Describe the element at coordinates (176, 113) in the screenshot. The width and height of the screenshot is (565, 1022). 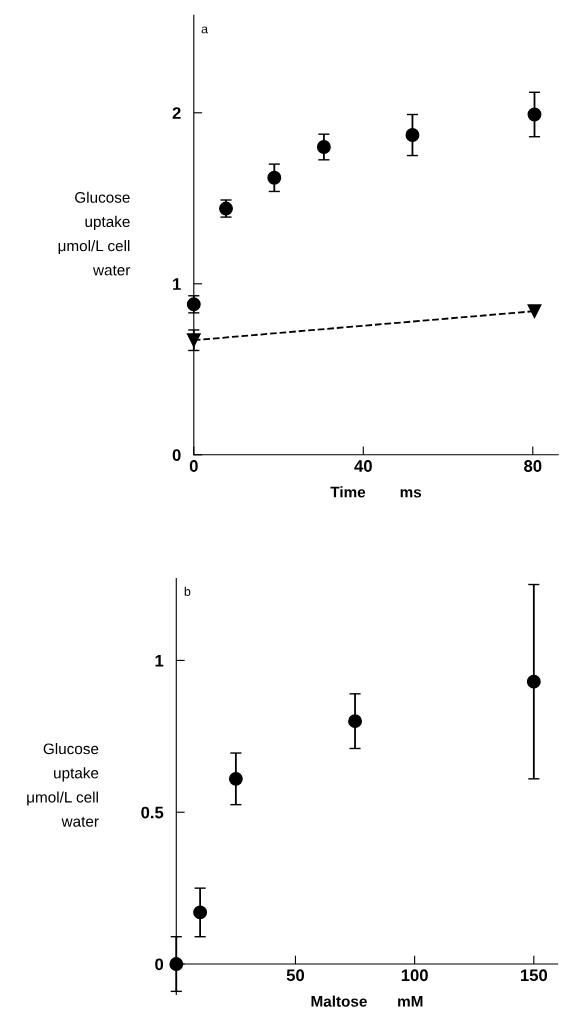
I see `y-tick-label: 2` at that location.